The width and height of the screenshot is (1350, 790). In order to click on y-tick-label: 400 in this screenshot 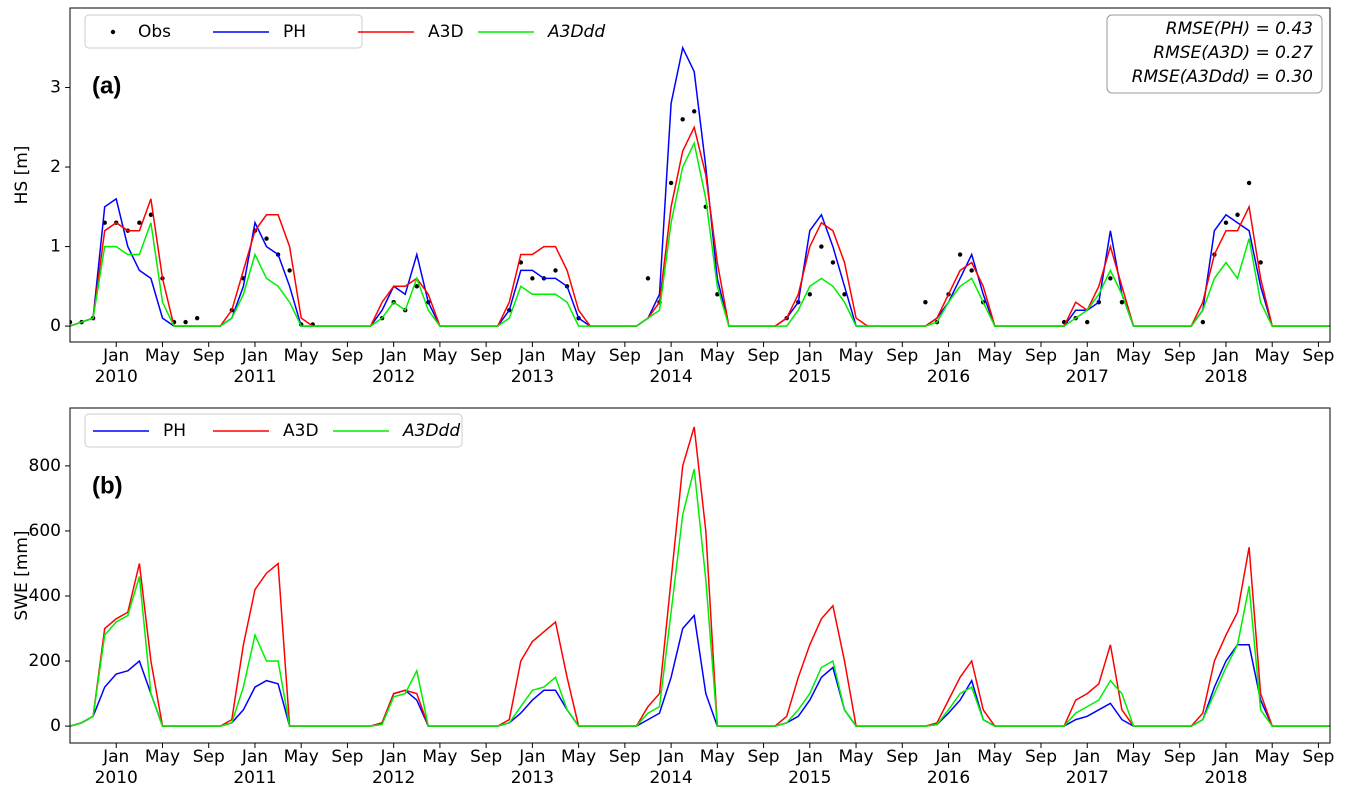, I will do `click(45, 596)`.